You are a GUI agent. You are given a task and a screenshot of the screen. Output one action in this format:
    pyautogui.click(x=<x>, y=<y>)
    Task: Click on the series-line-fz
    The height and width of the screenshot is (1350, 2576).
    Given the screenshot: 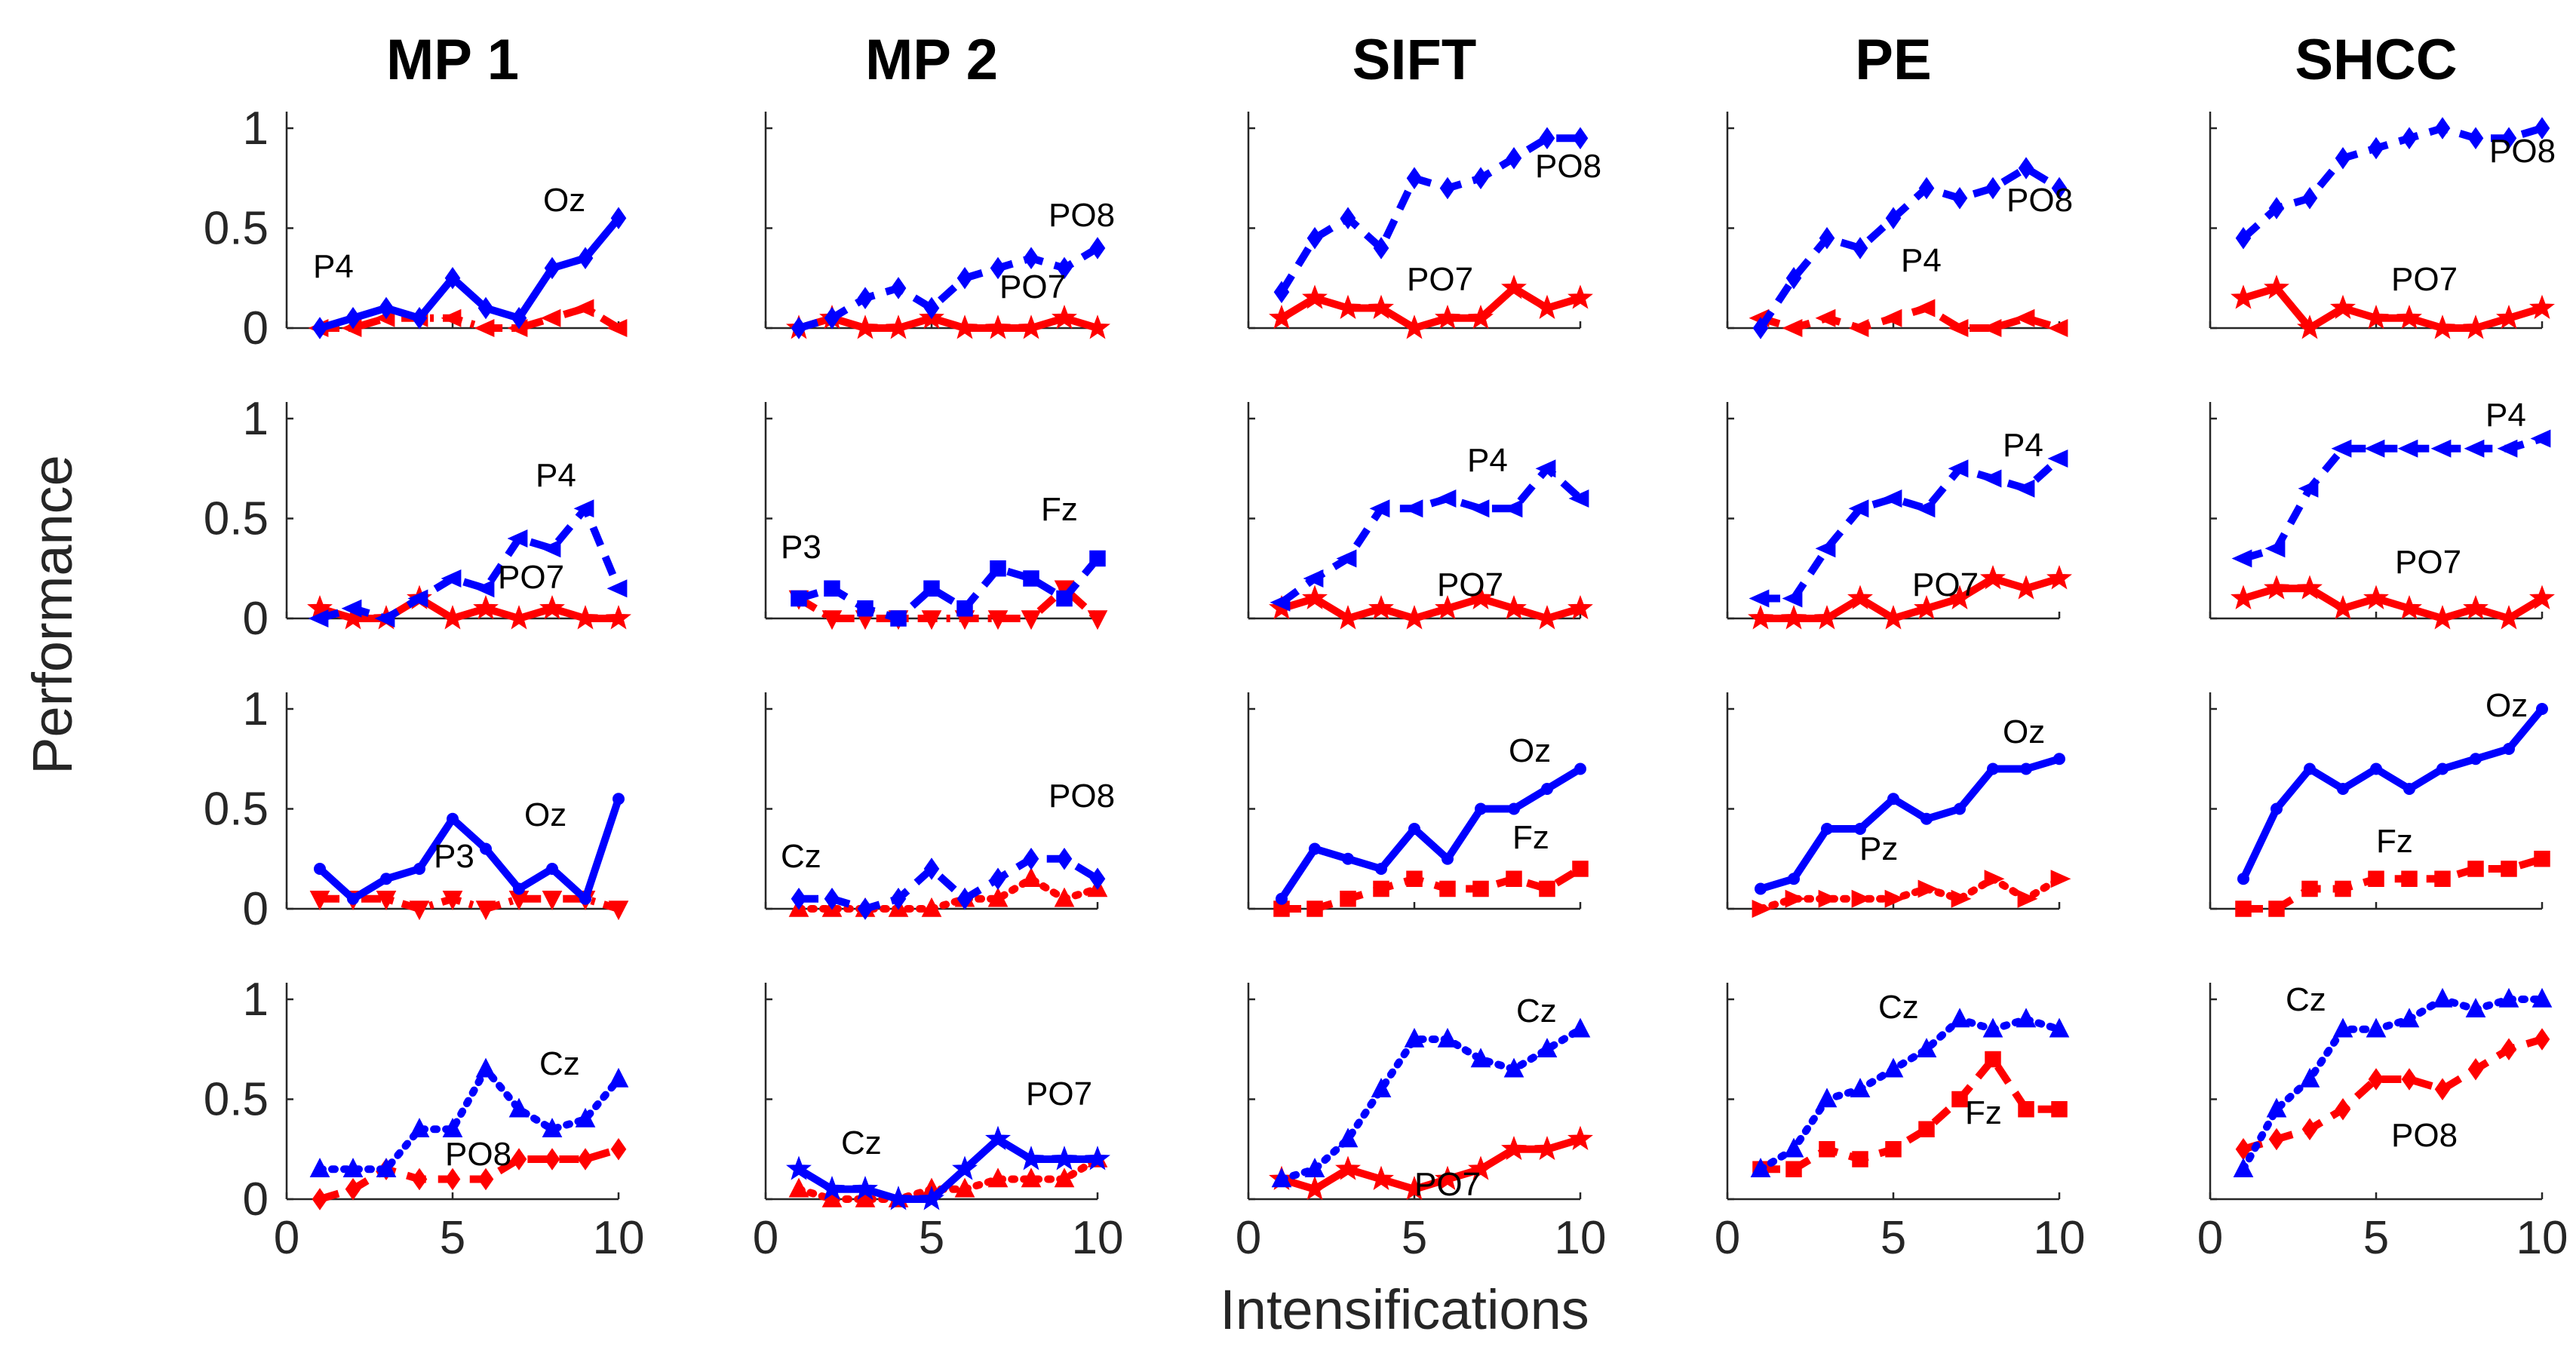 What is the action you would take?
    pyautogui.click(x=2393, y=884)
    